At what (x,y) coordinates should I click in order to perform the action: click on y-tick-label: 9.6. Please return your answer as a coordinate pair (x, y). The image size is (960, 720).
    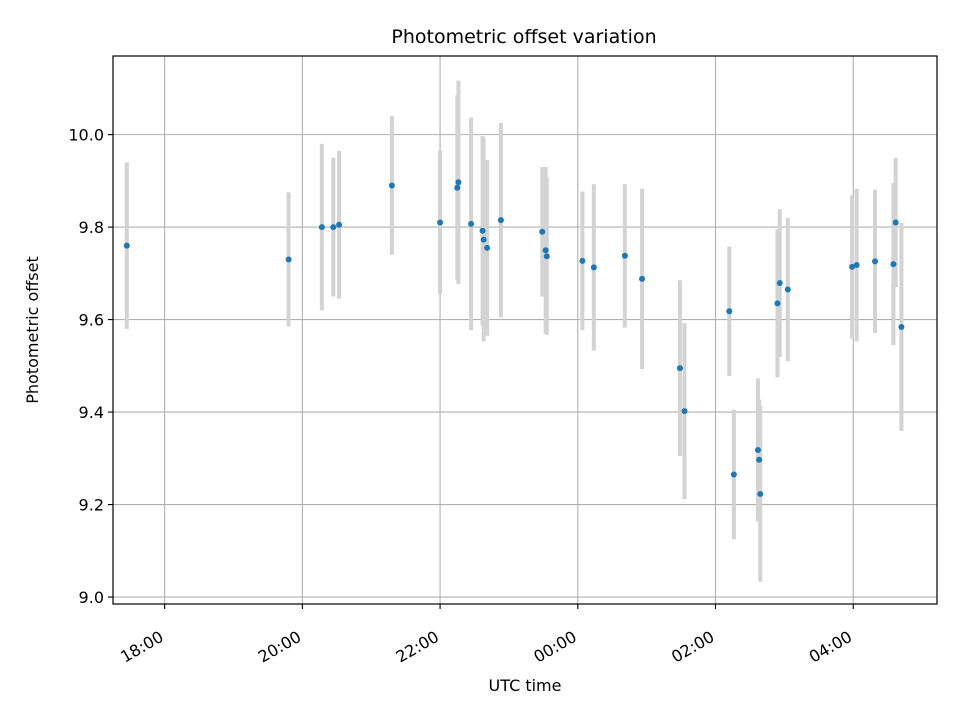
    Looking at the image, I should click on (91, 320).